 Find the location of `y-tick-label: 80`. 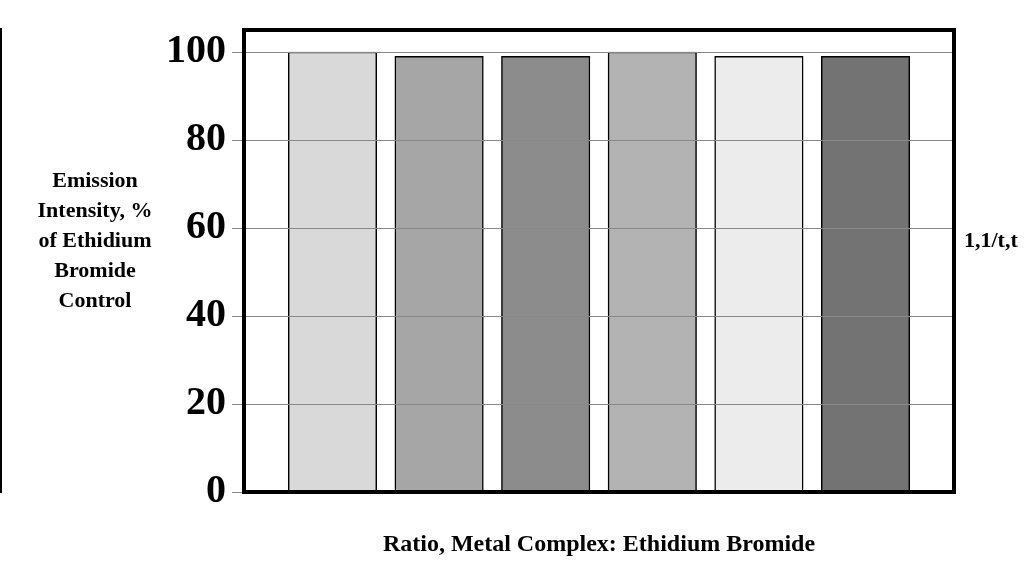

y-tick-label: 80 is located at coordinates (206, 137).